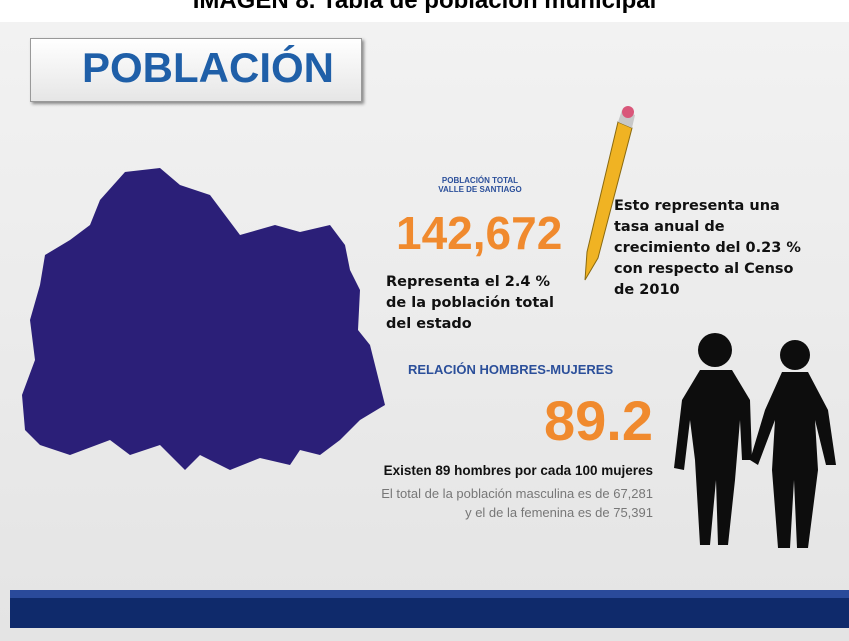 The image size is (849, 641). What do you see at coordinates (704, 269) in the screenshot?
I see `growth-line: con respecto al Censo` at bounding box center [704, 269].